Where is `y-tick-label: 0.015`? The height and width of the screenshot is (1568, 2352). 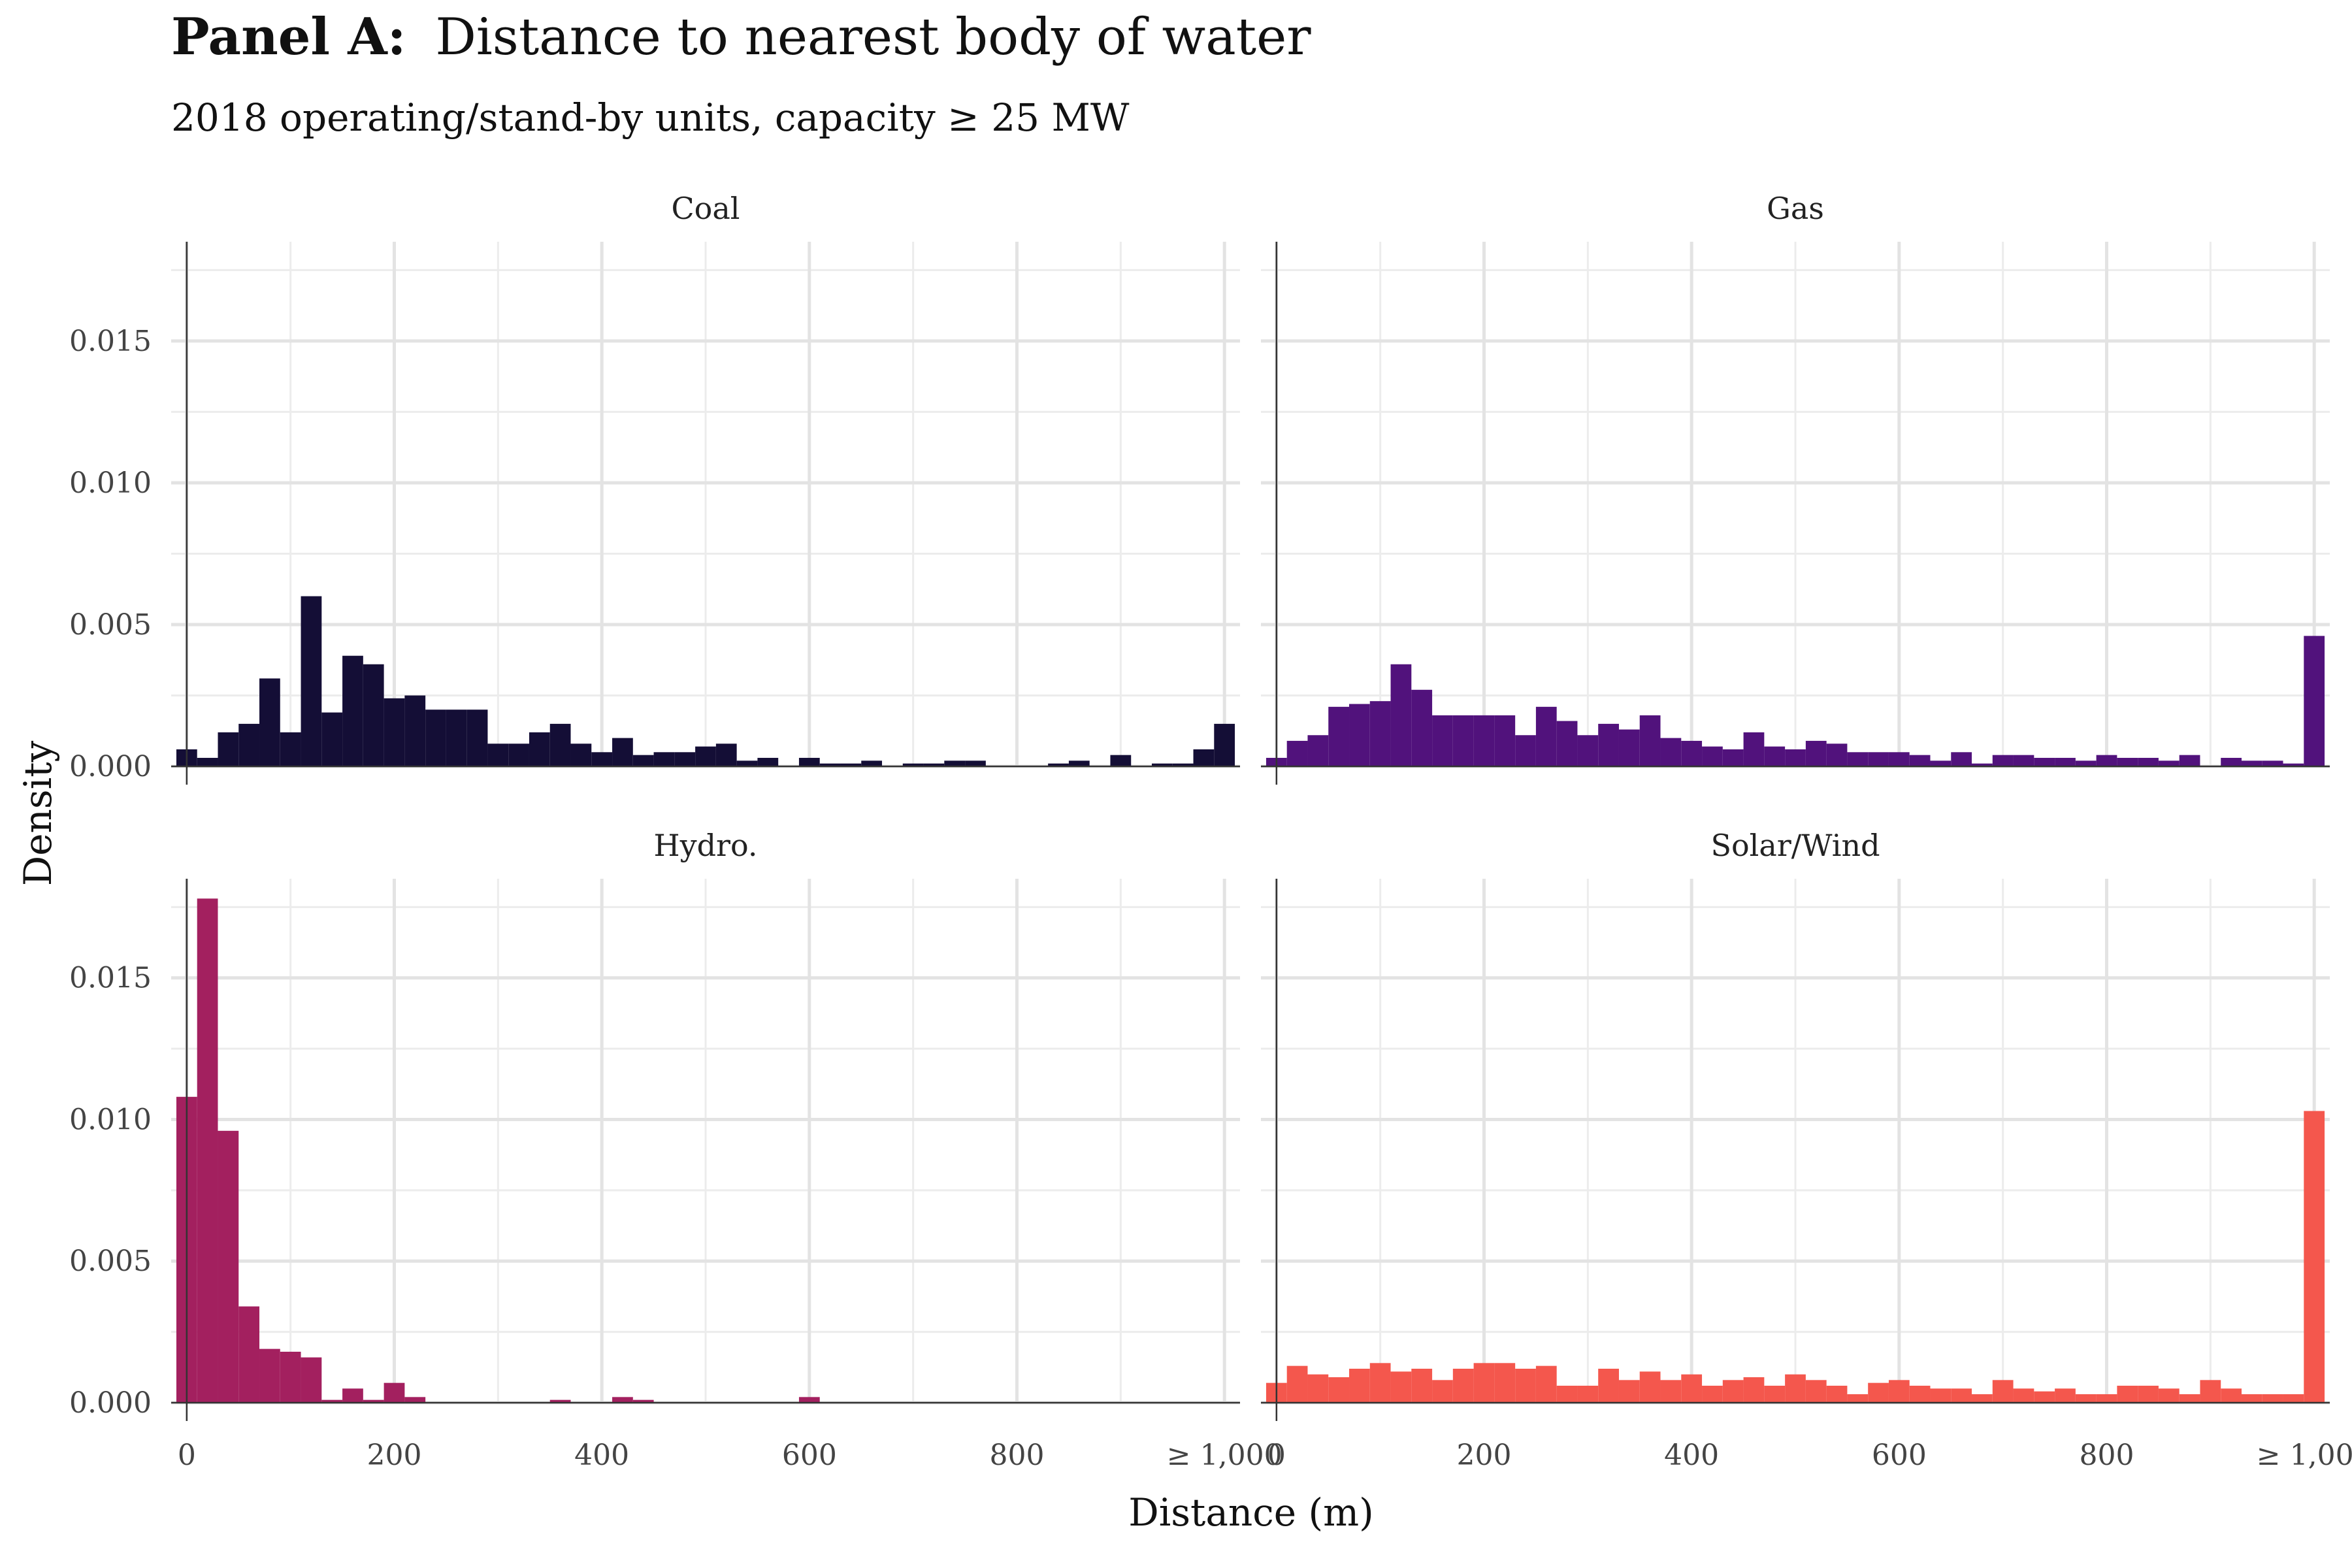 y-tick-label: 0.015 is located at coordinates (110, 978).